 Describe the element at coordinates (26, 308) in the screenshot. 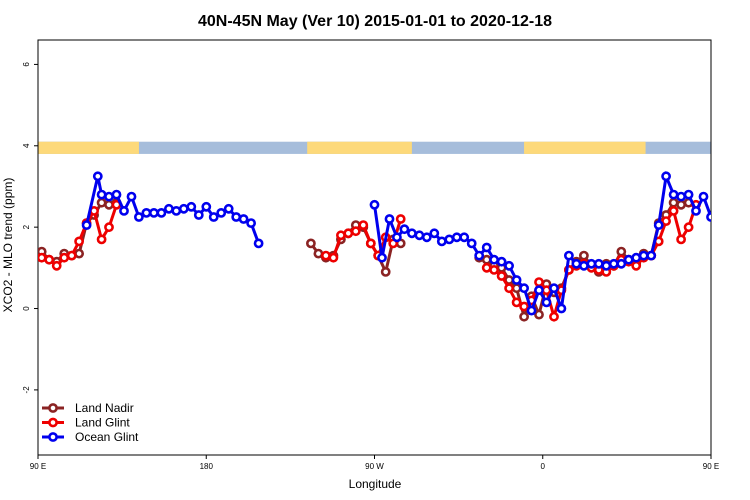

I see `y-tick-label: 0` at that location.